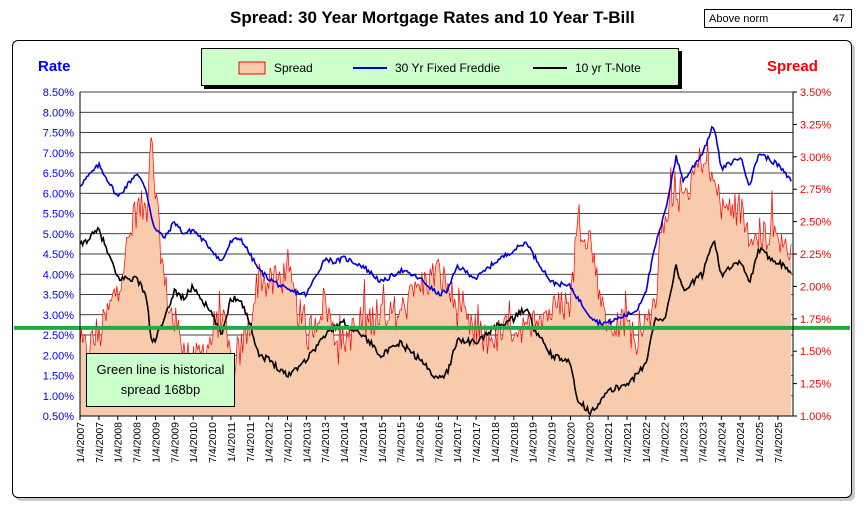  I want to click on x-tick-label: 7/4/2018, so click(515, 442).